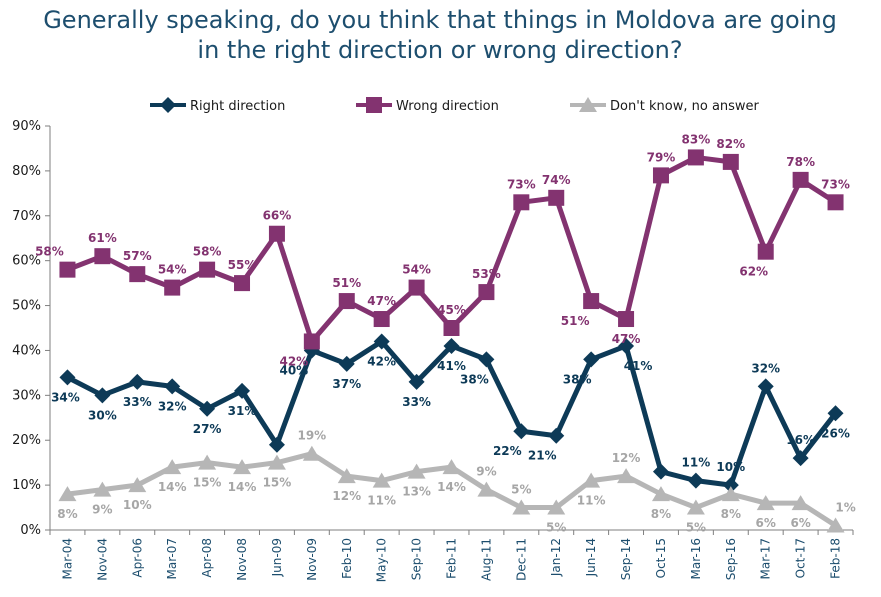 The width and height of the screenshot is (881, 597). I want to click on x-tick-label: Sep-16, so click(731, 559).